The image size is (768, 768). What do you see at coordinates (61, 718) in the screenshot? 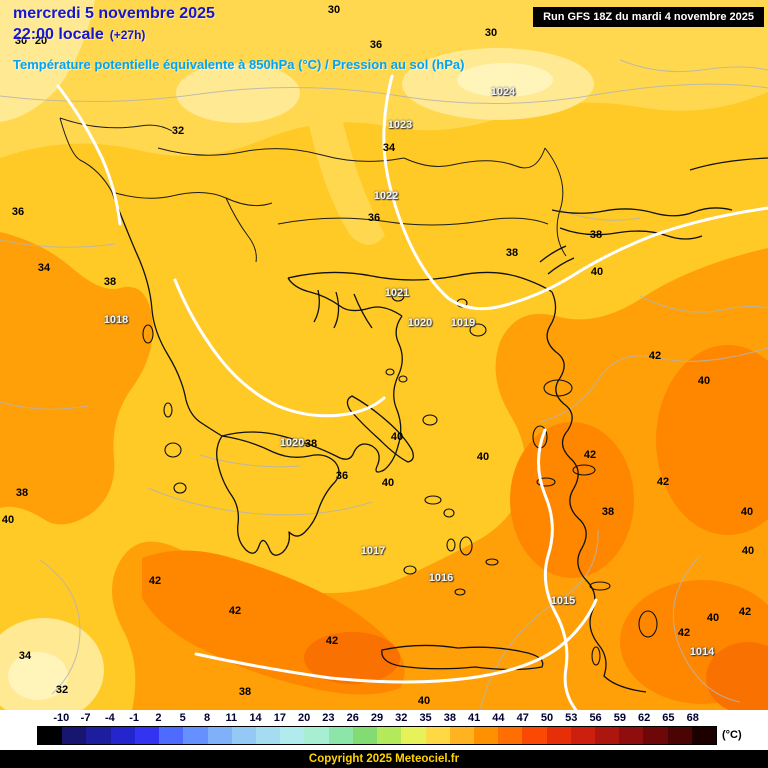
I see `colorbar-tick-label: -10` at bounding box center [61, 718].